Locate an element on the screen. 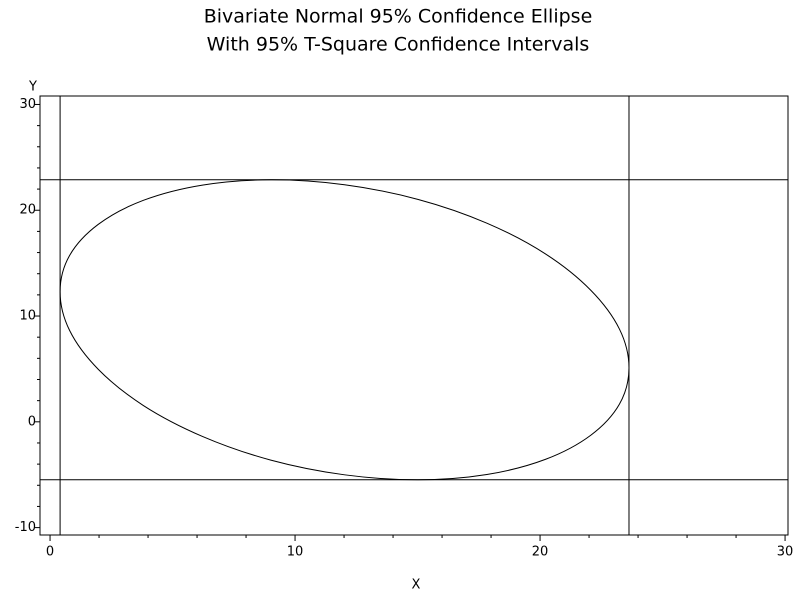  chart-title: Bivariate Normal 95% Confidence Ellipse is located at coordinates (398, 17).